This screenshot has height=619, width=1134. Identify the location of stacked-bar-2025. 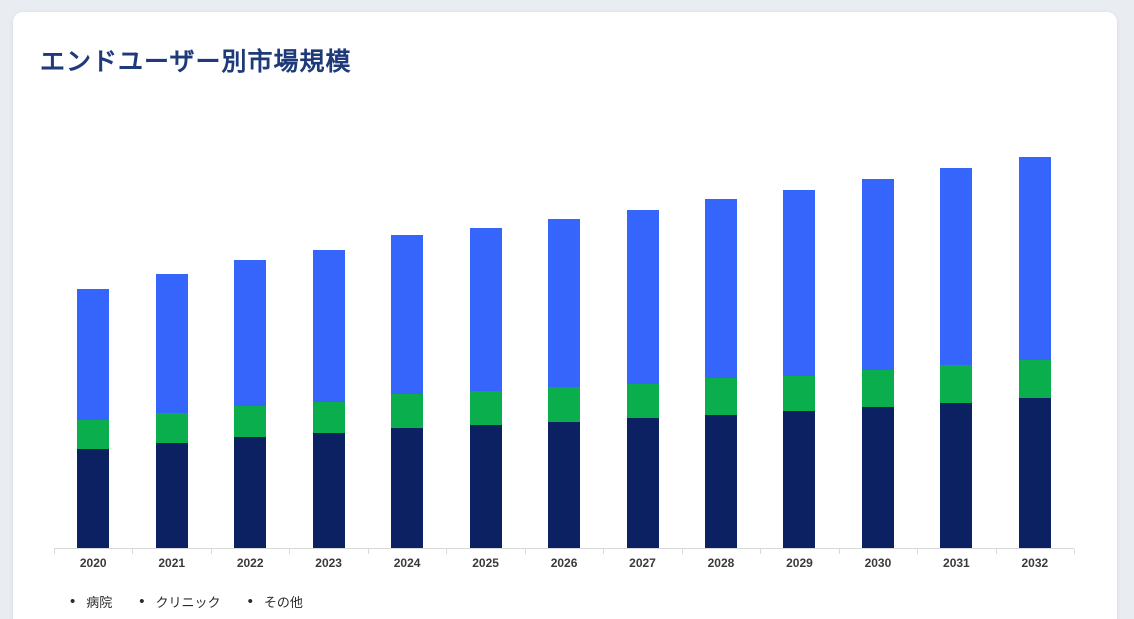
(485, 388).